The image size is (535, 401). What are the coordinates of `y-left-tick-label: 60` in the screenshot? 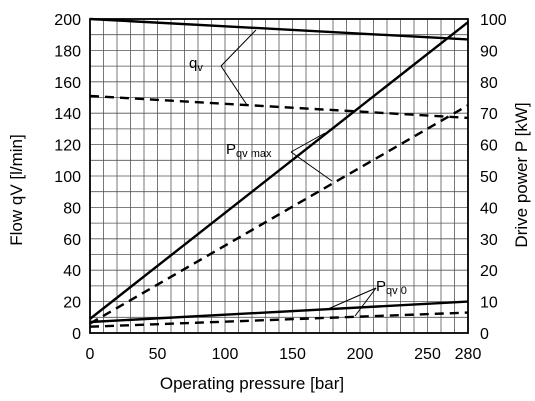 It's located at (72, 240).